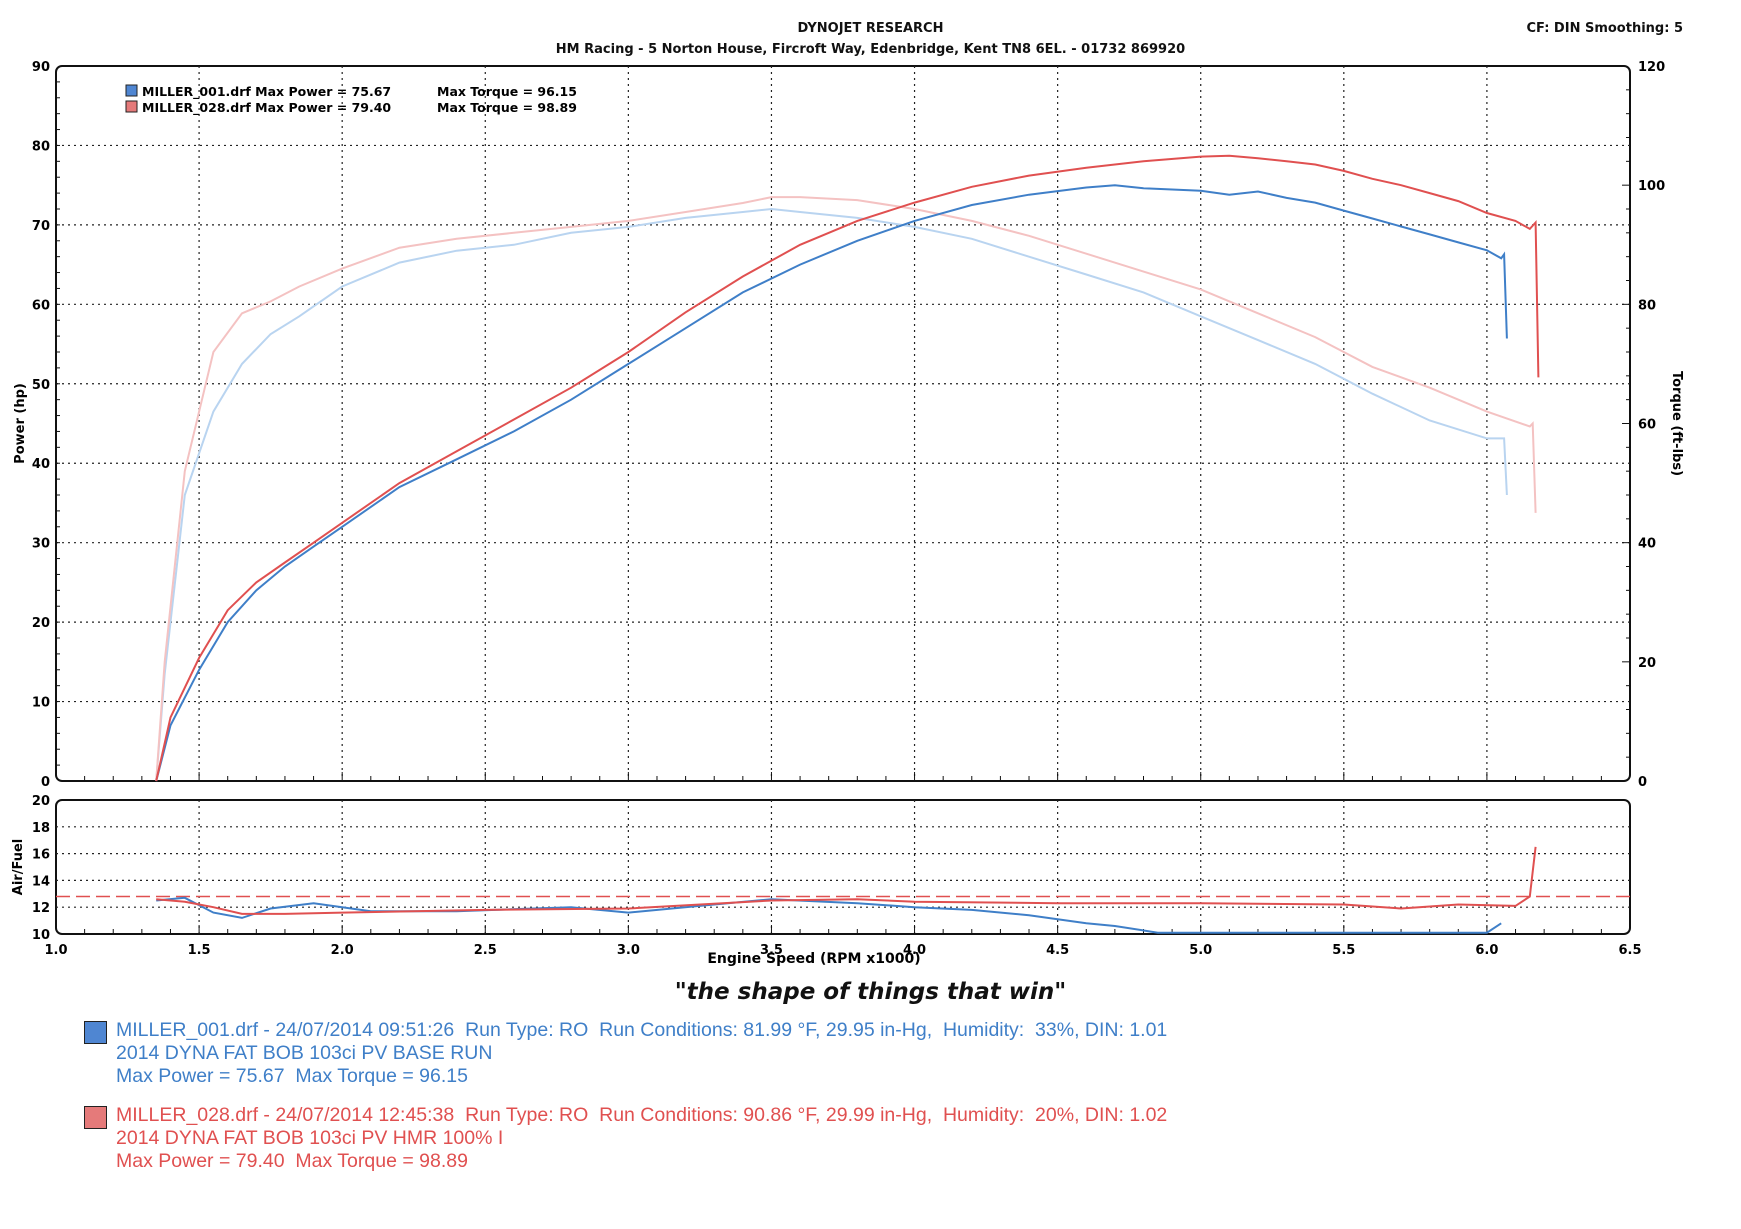 This screenshot has width=1741, height=1229. Describe the element at coordinates (41, 881) in the screenshot. I see `af-tick-label: 14` at that location.